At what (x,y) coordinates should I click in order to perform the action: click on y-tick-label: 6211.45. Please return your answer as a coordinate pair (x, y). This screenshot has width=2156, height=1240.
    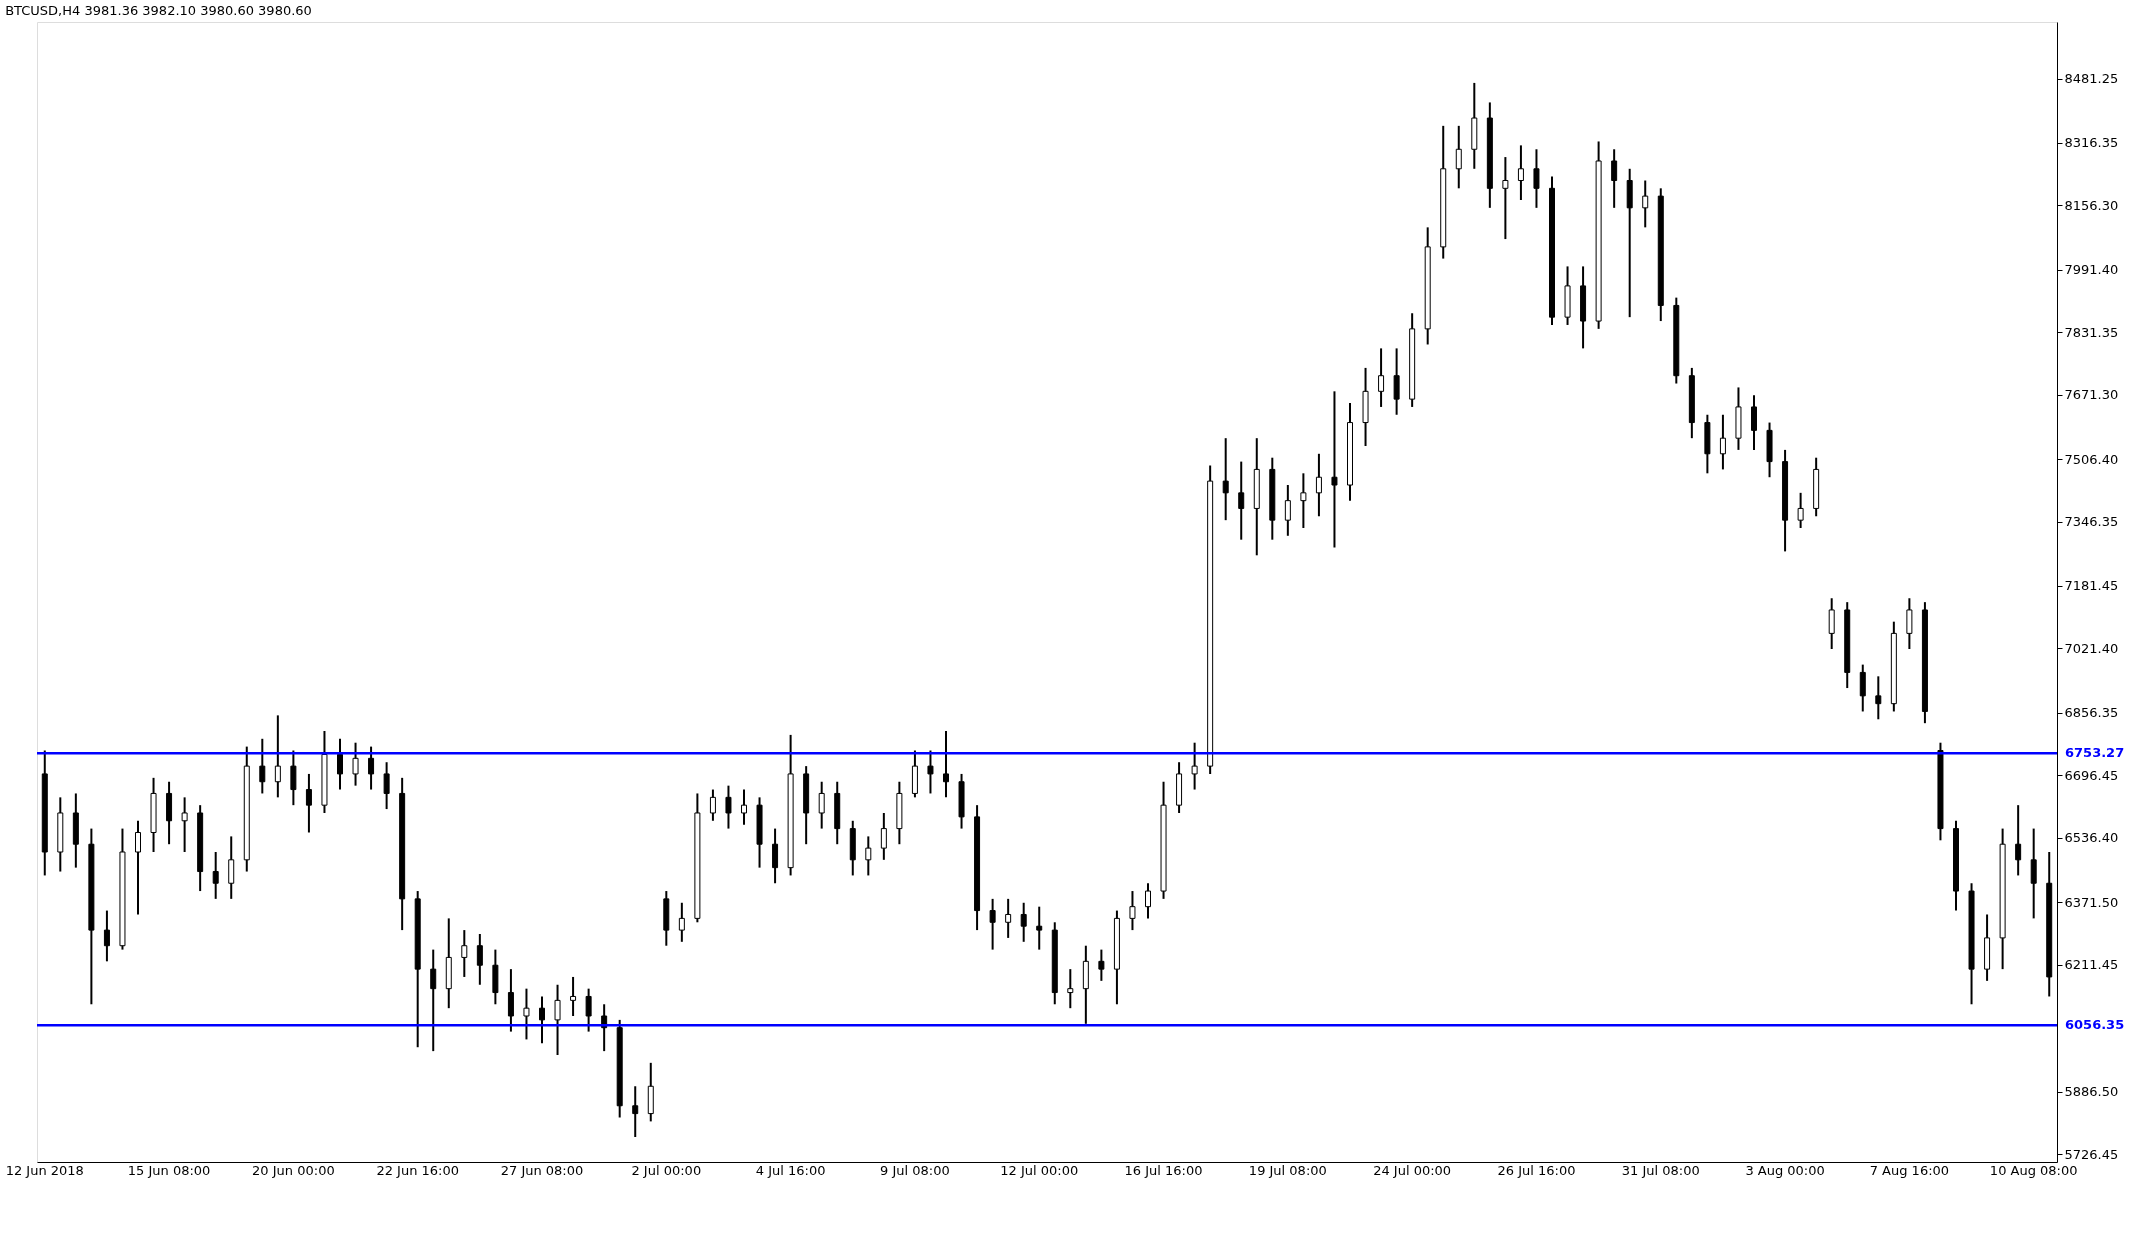
    Looking at the image, I should click on (2091, 965).